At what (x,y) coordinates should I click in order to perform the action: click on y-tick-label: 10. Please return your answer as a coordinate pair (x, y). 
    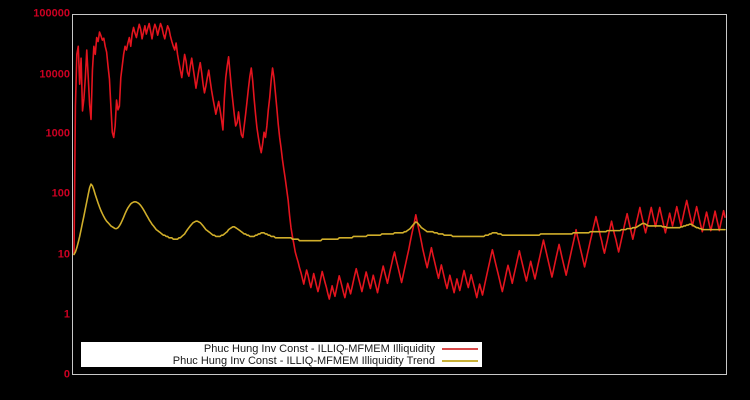
    Looking at the image, I should click on (63, 254).